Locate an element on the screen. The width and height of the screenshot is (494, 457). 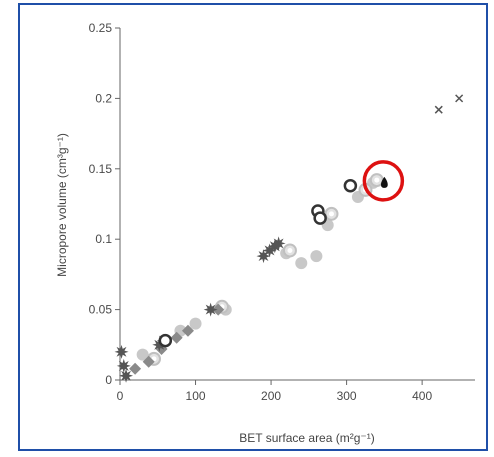
x-tick-label: 0 is located at coordinates (120, 396).